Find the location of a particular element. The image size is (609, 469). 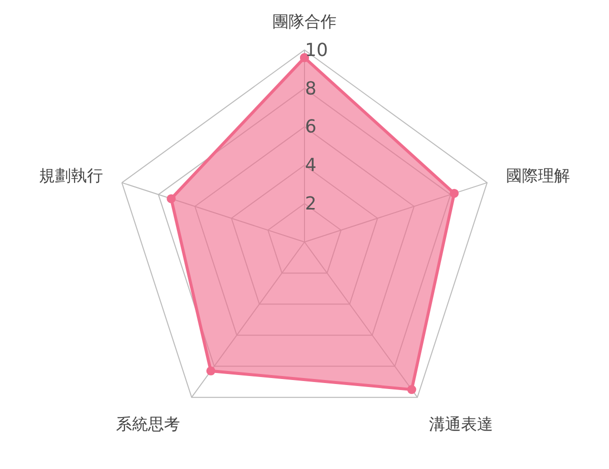

spoke-label: 國際理解 is located at coordinates (538, 175).